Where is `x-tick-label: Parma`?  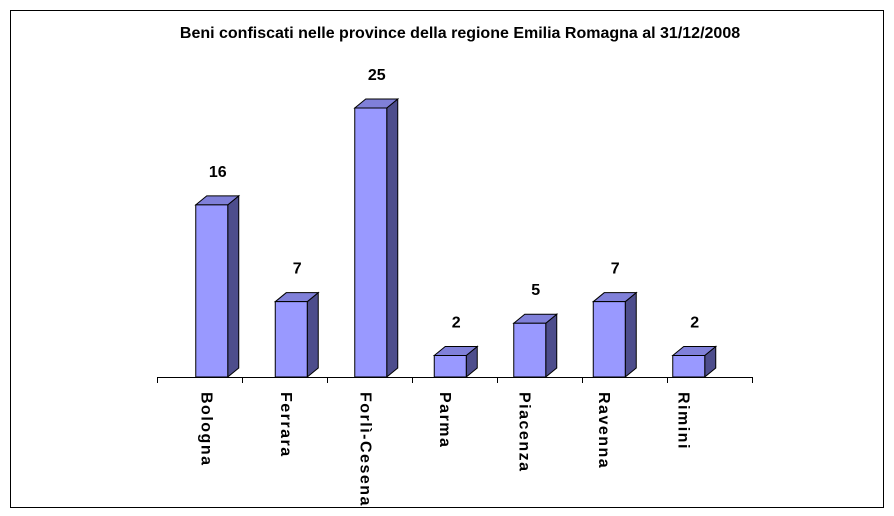 x-tick-label: Parma is located at coordinates (444, 420).